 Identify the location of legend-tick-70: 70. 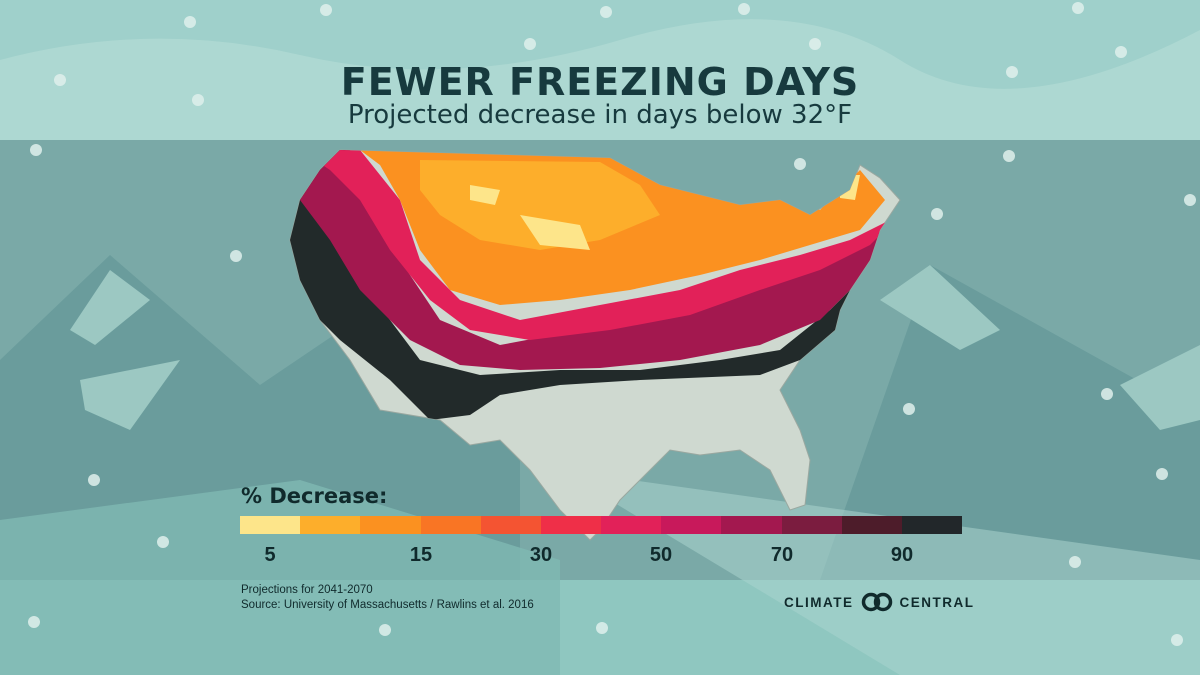
(782, 555).